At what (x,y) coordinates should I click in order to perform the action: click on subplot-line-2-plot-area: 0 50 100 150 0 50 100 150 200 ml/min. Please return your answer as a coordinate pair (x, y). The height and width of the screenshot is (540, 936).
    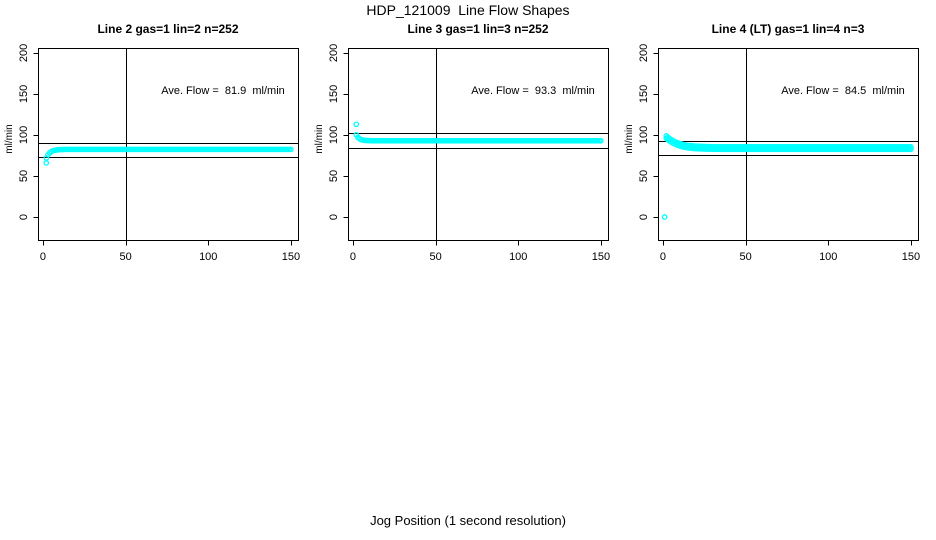
    Looking at the image, I should click on (152, 153).